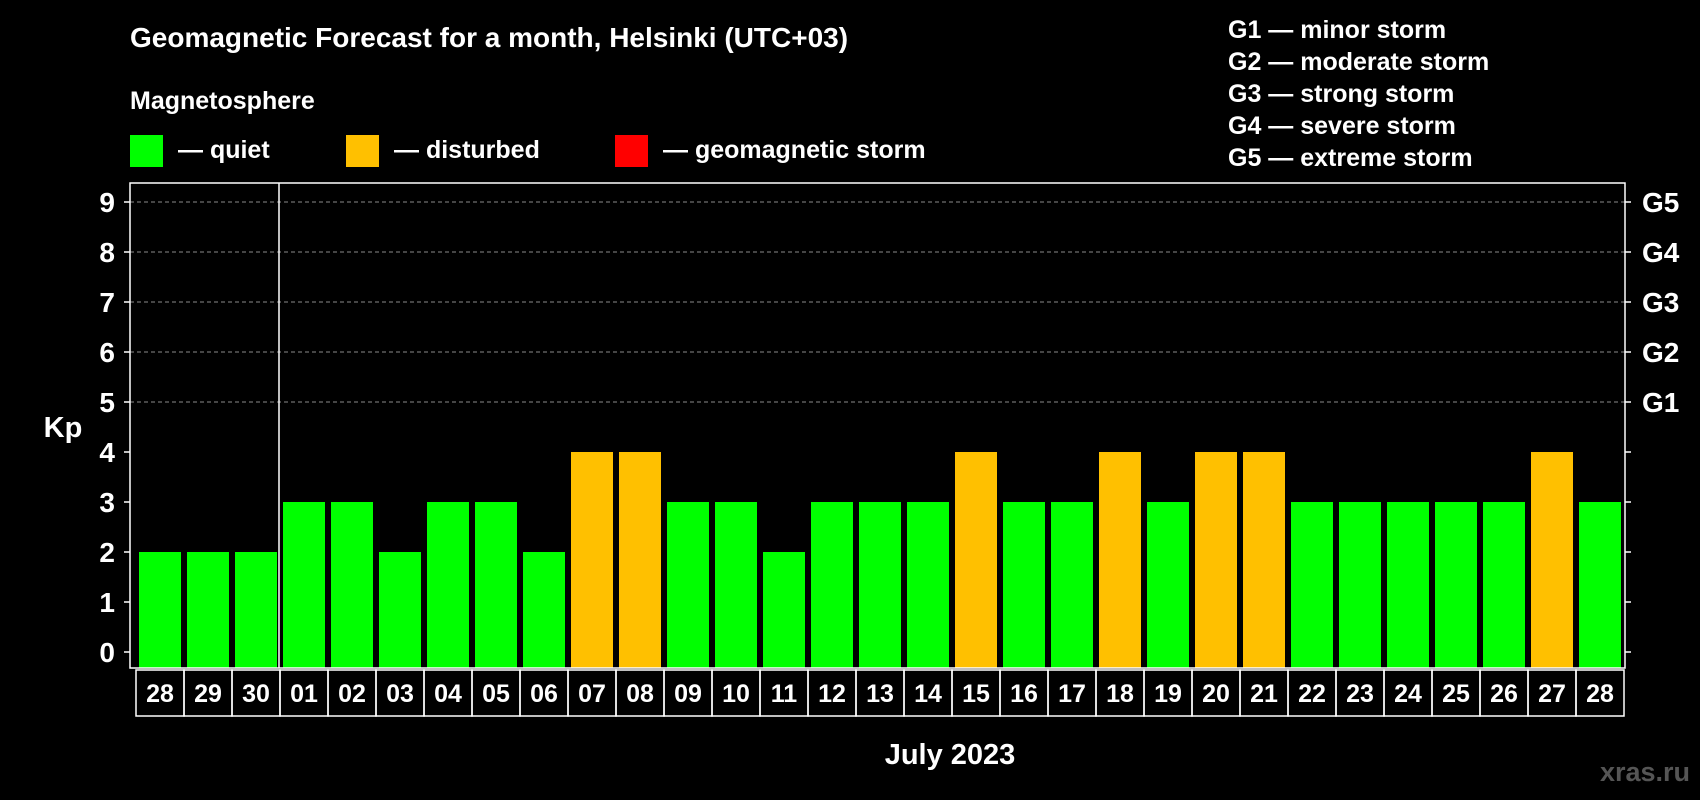  Describe the element at coordinates (1408, 694) in the screenshot. I see `x-tick-label: 24` at that location.